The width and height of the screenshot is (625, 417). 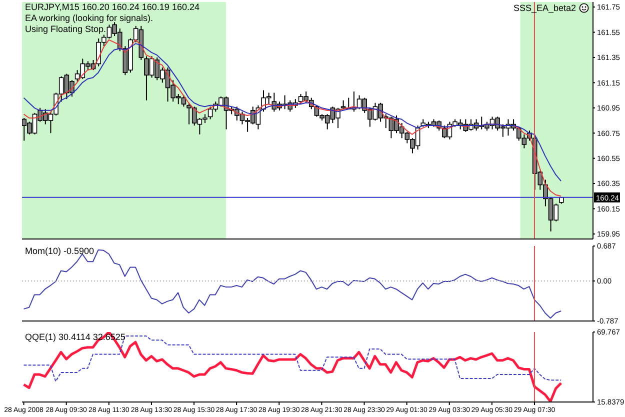 I want to click on chart-title: EURJPY,M15 160.20 160.24 160.19 160.24, so click(x=112, y=7).